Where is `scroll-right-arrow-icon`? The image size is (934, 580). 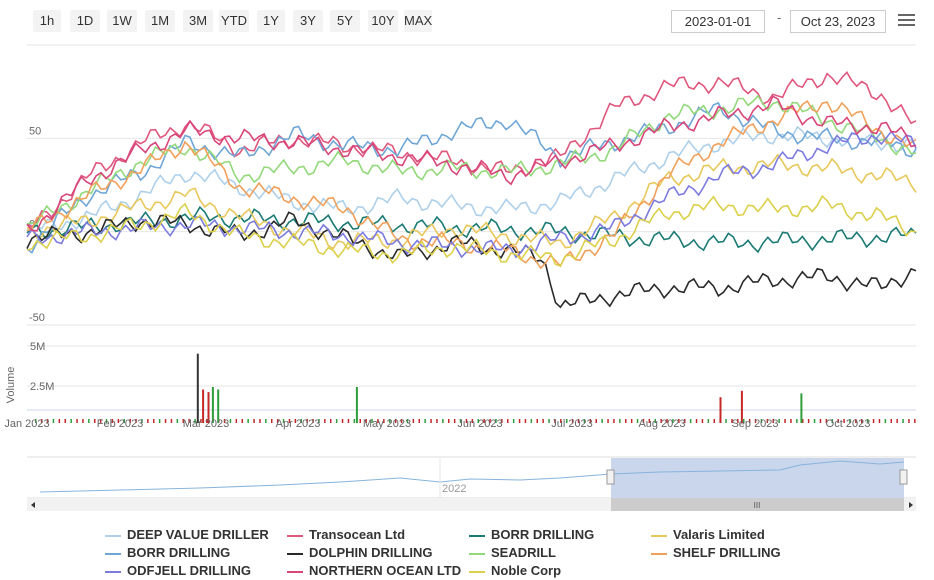
scroll-right-arrow-icon is located at coordinates (911, 505).